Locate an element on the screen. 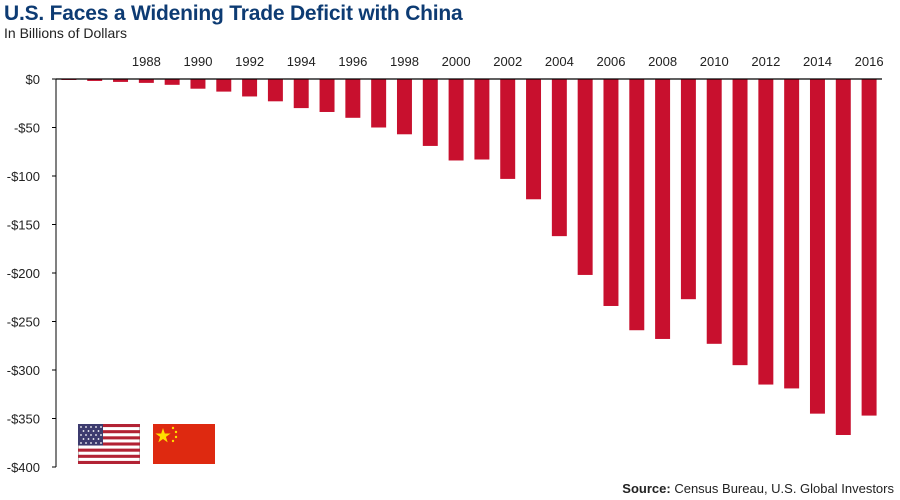 Image resolution: width=900 pixels, height=500 pixels. bar-2008 is located at coordinates (663, 209).